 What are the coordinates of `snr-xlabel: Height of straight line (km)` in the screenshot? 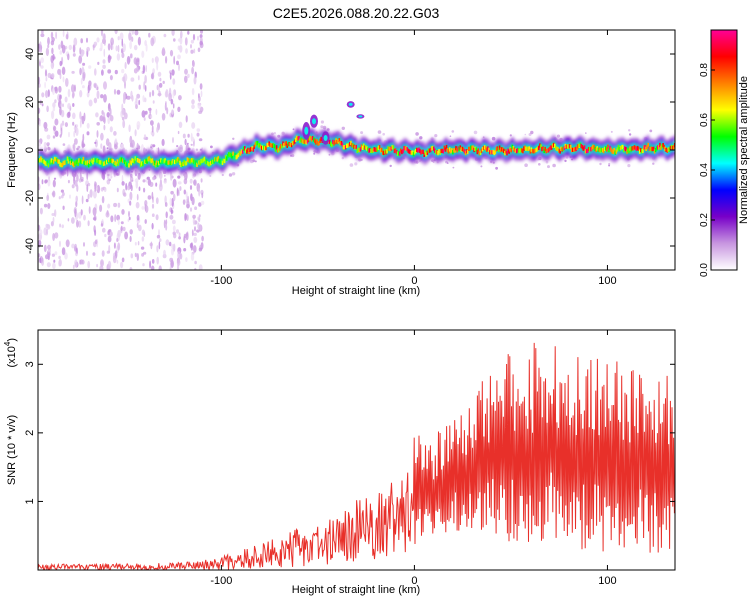 It's located at (356, 590).